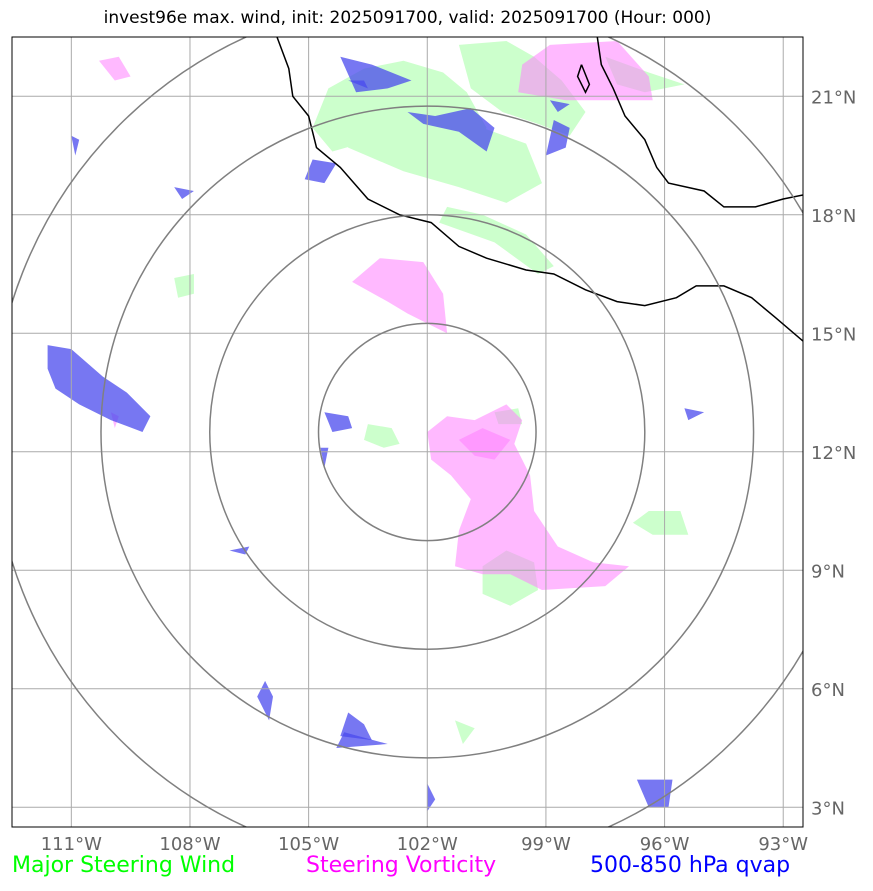 The height and width of the screenshot is (891, 873). Describe the element at coordinates (833, 453) in the screenshot. I see `latitude-tick-label: 12°N` at that location.